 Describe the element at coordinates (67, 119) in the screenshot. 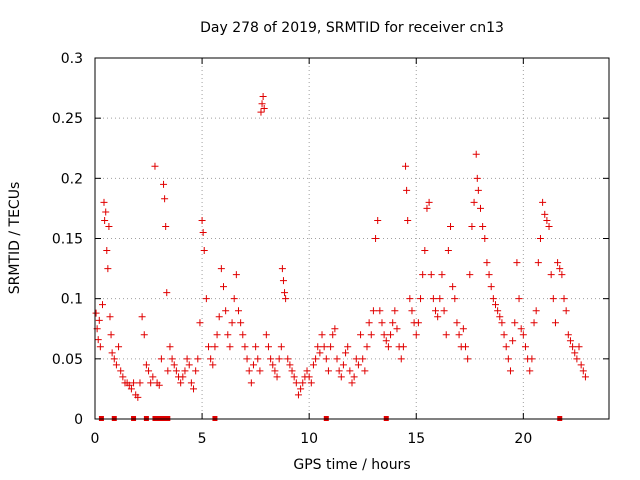

I see `y-tick-label: 0.25` at that location.